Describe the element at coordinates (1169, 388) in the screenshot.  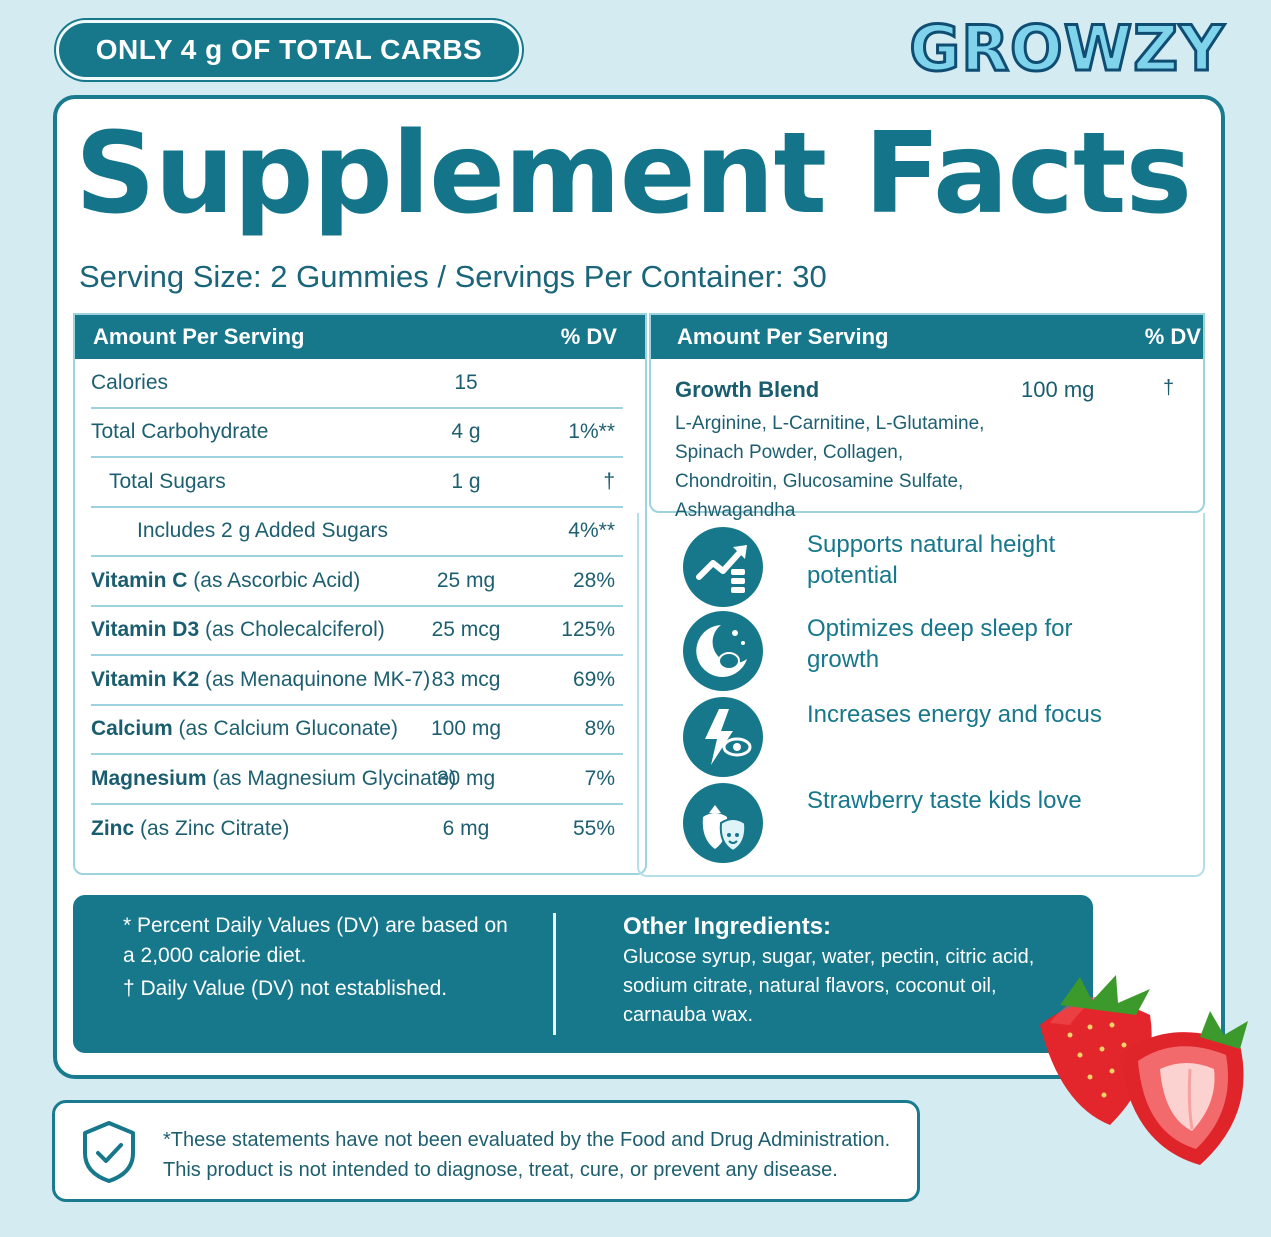
I see `blend-dv: †` at that location.